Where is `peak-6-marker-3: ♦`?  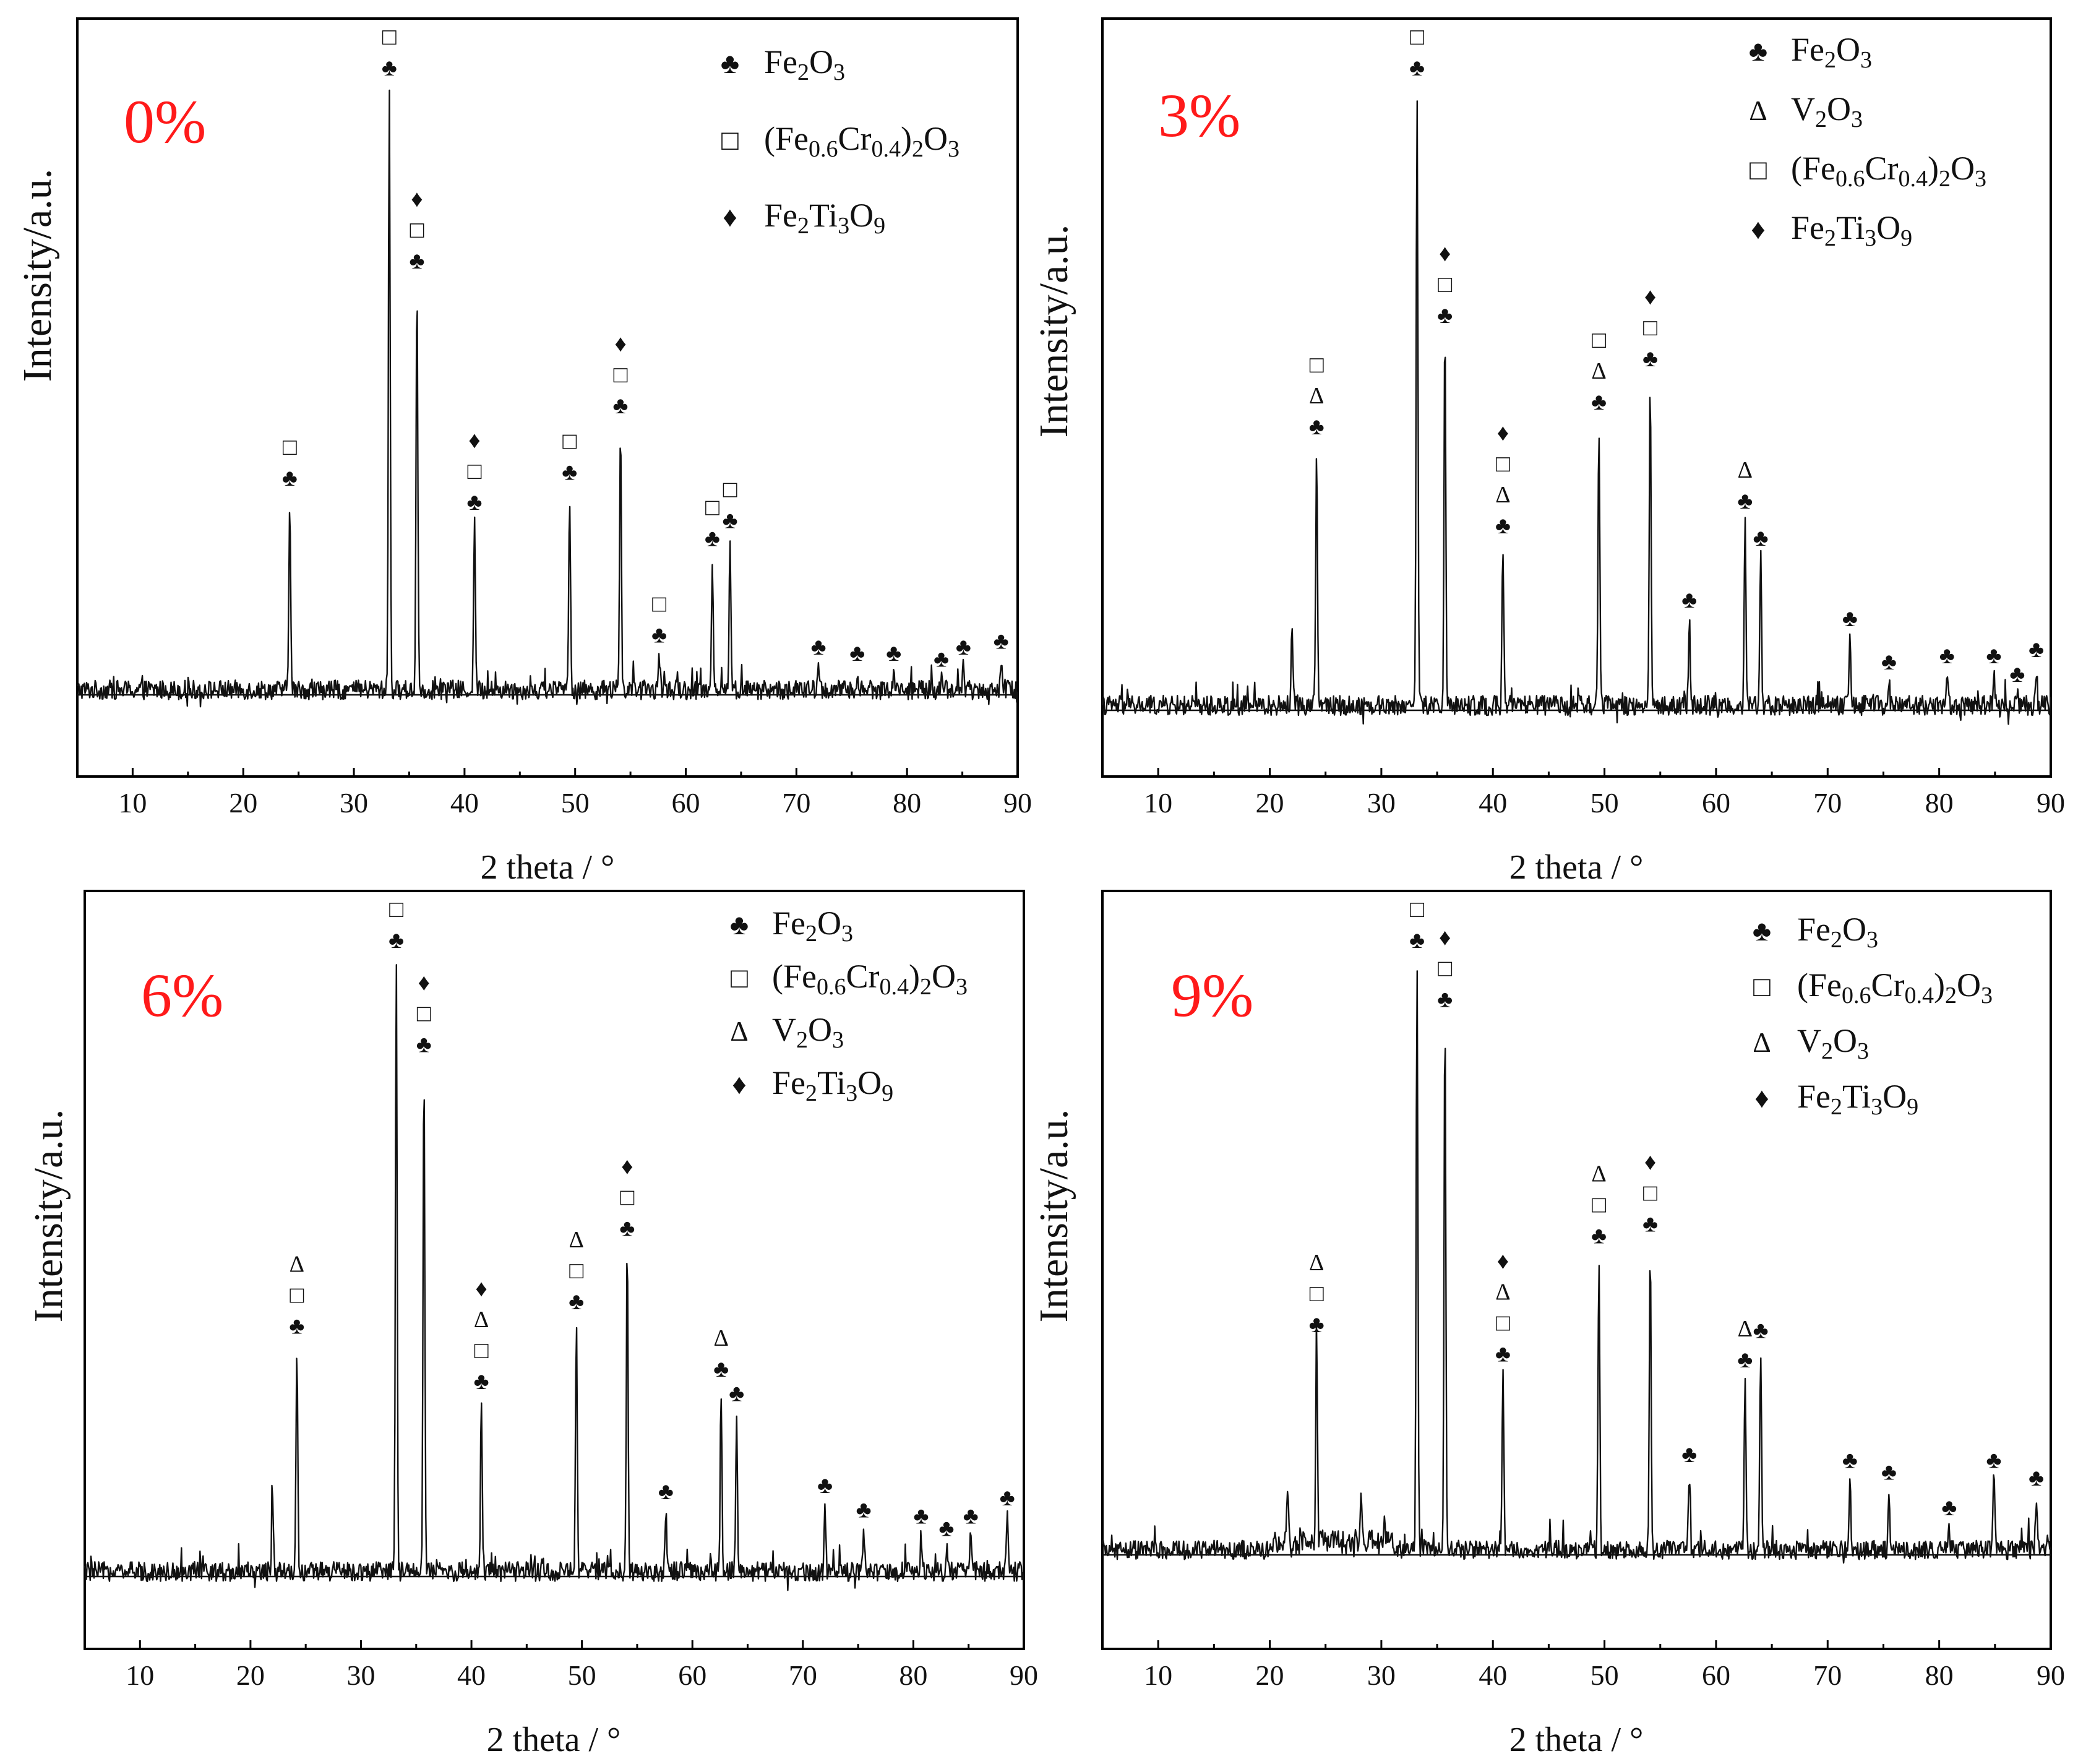 peak-6-marker-3: ♦ is located at coordinates (620, 344).